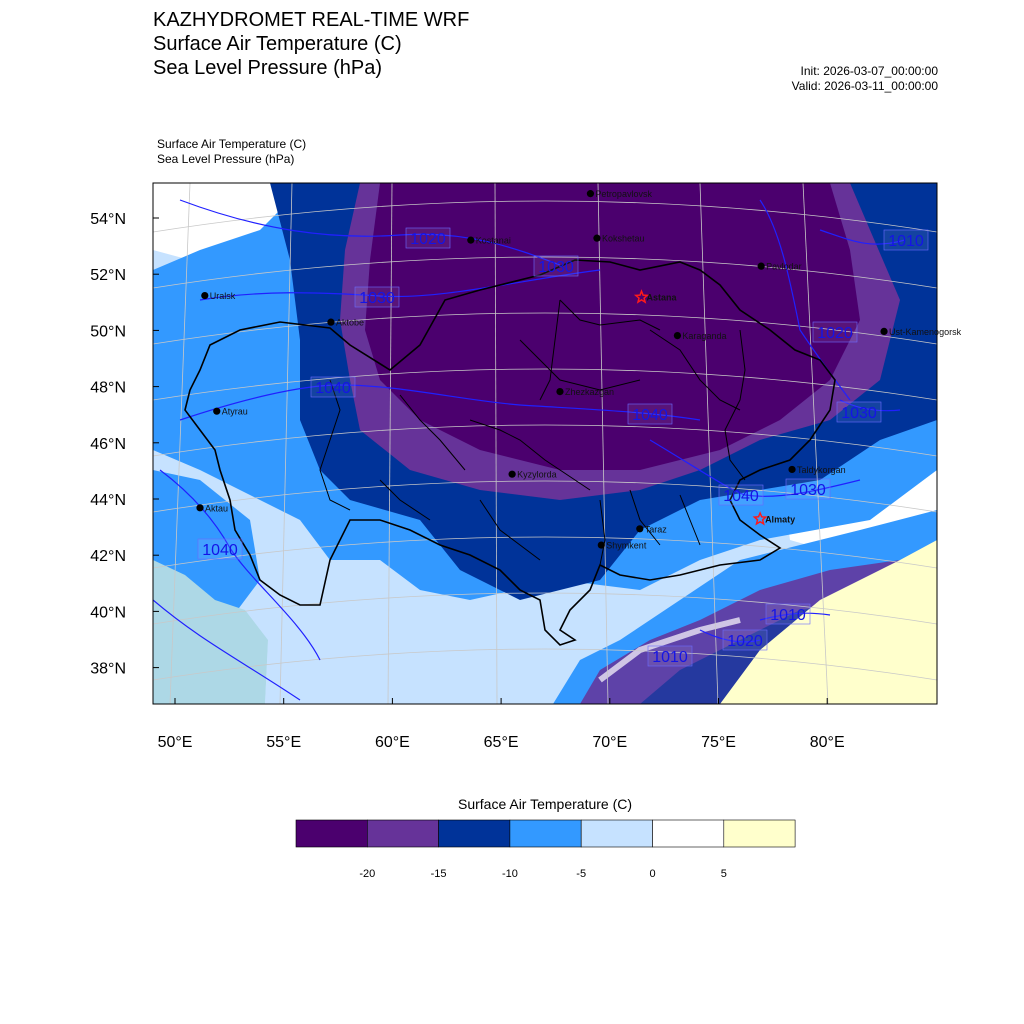 The width and height of the screenshot is (1024, 1024). I want to click on map-title: KAZHYDROMET REAL-TIME WRF, so click(311, 20).